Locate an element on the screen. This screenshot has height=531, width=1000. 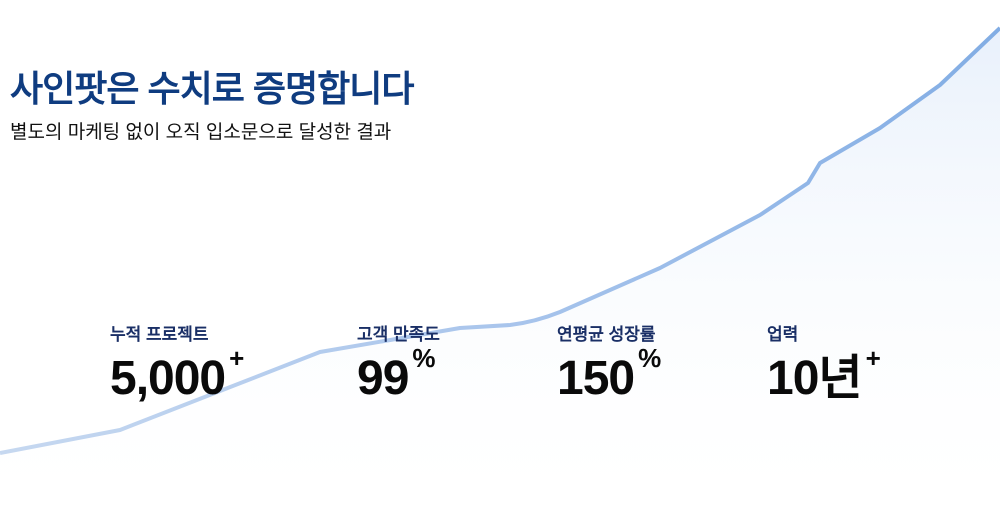
stat-label: 연평균 성장률 is located at coordinates (606, 334).